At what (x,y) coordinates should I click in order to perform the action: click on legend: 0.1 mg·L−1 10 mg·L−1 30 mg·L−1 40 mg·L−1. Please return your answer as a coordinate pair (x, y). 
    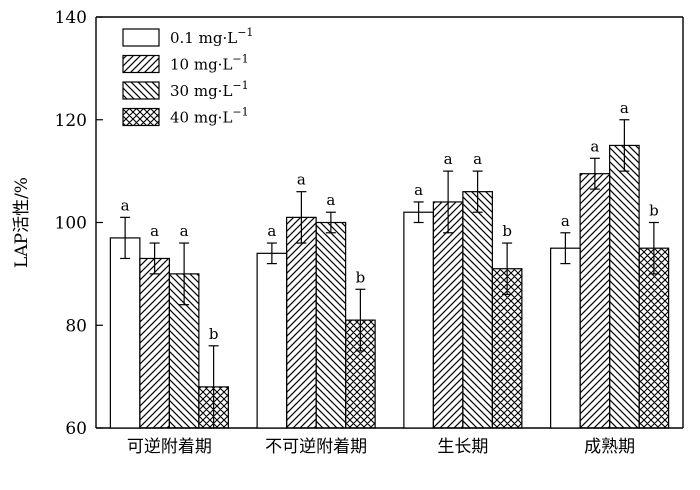
    Looking at the image, I should click on (187, 76).